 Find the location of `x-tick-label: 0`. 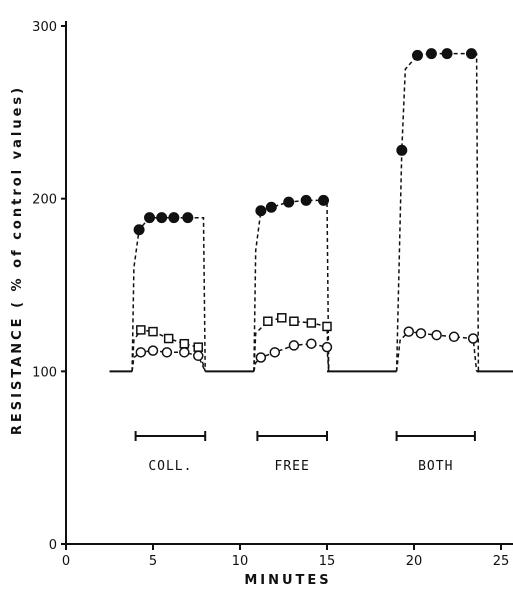

x-tick-label: 0 is located at coordinates (66, 561).